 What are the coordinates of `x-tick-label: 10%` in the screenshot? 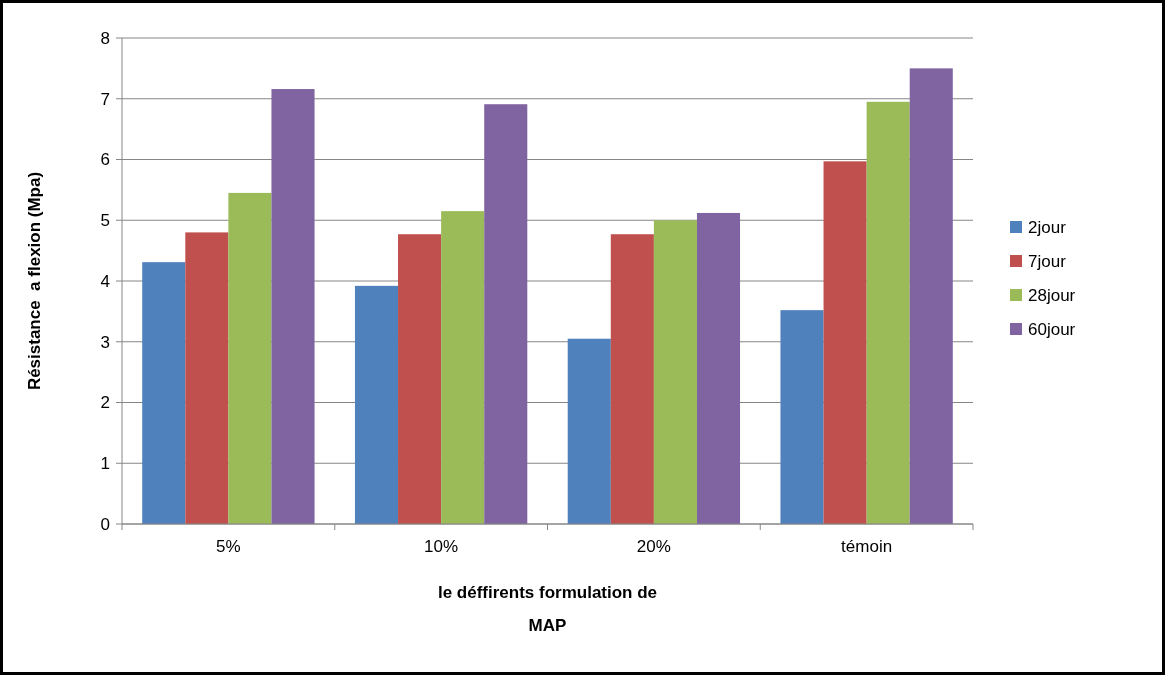 It's located at (441, 546).